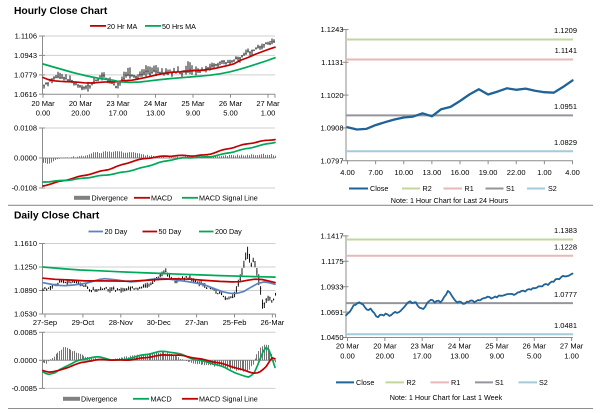  Describe the element at coordinates (121, 322) in the screenshot. I see `svg-text: 28-Nov` at that location.